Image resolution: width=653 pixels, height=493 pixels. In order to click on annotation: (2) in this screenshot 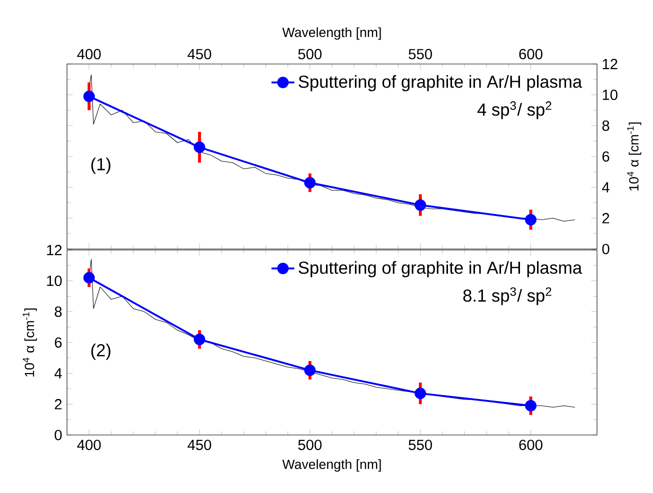, I will do `click(100, 352)`.